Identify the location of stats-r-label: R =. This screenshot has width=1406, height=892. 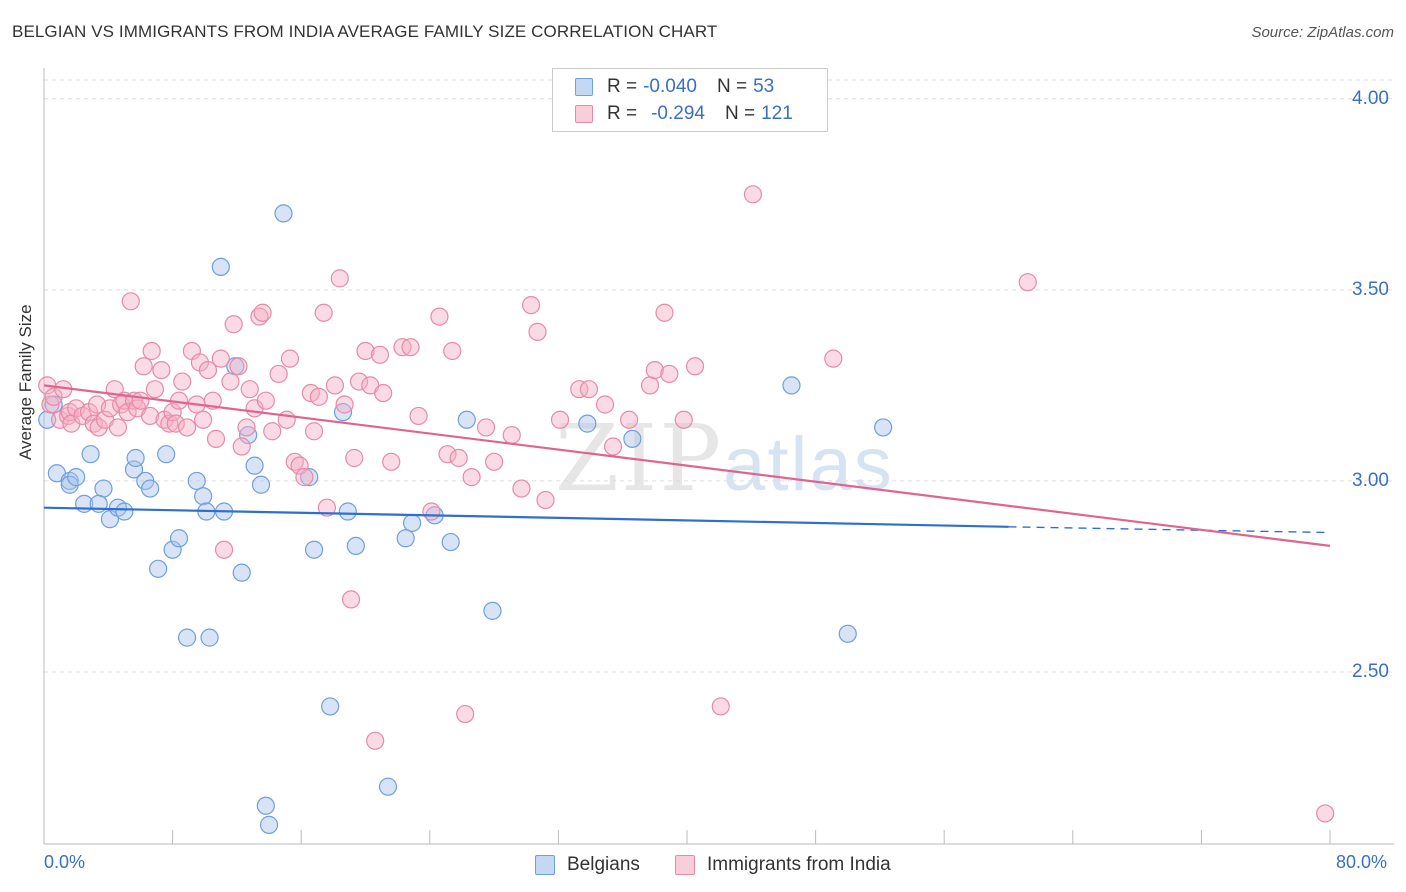
(622, 113).